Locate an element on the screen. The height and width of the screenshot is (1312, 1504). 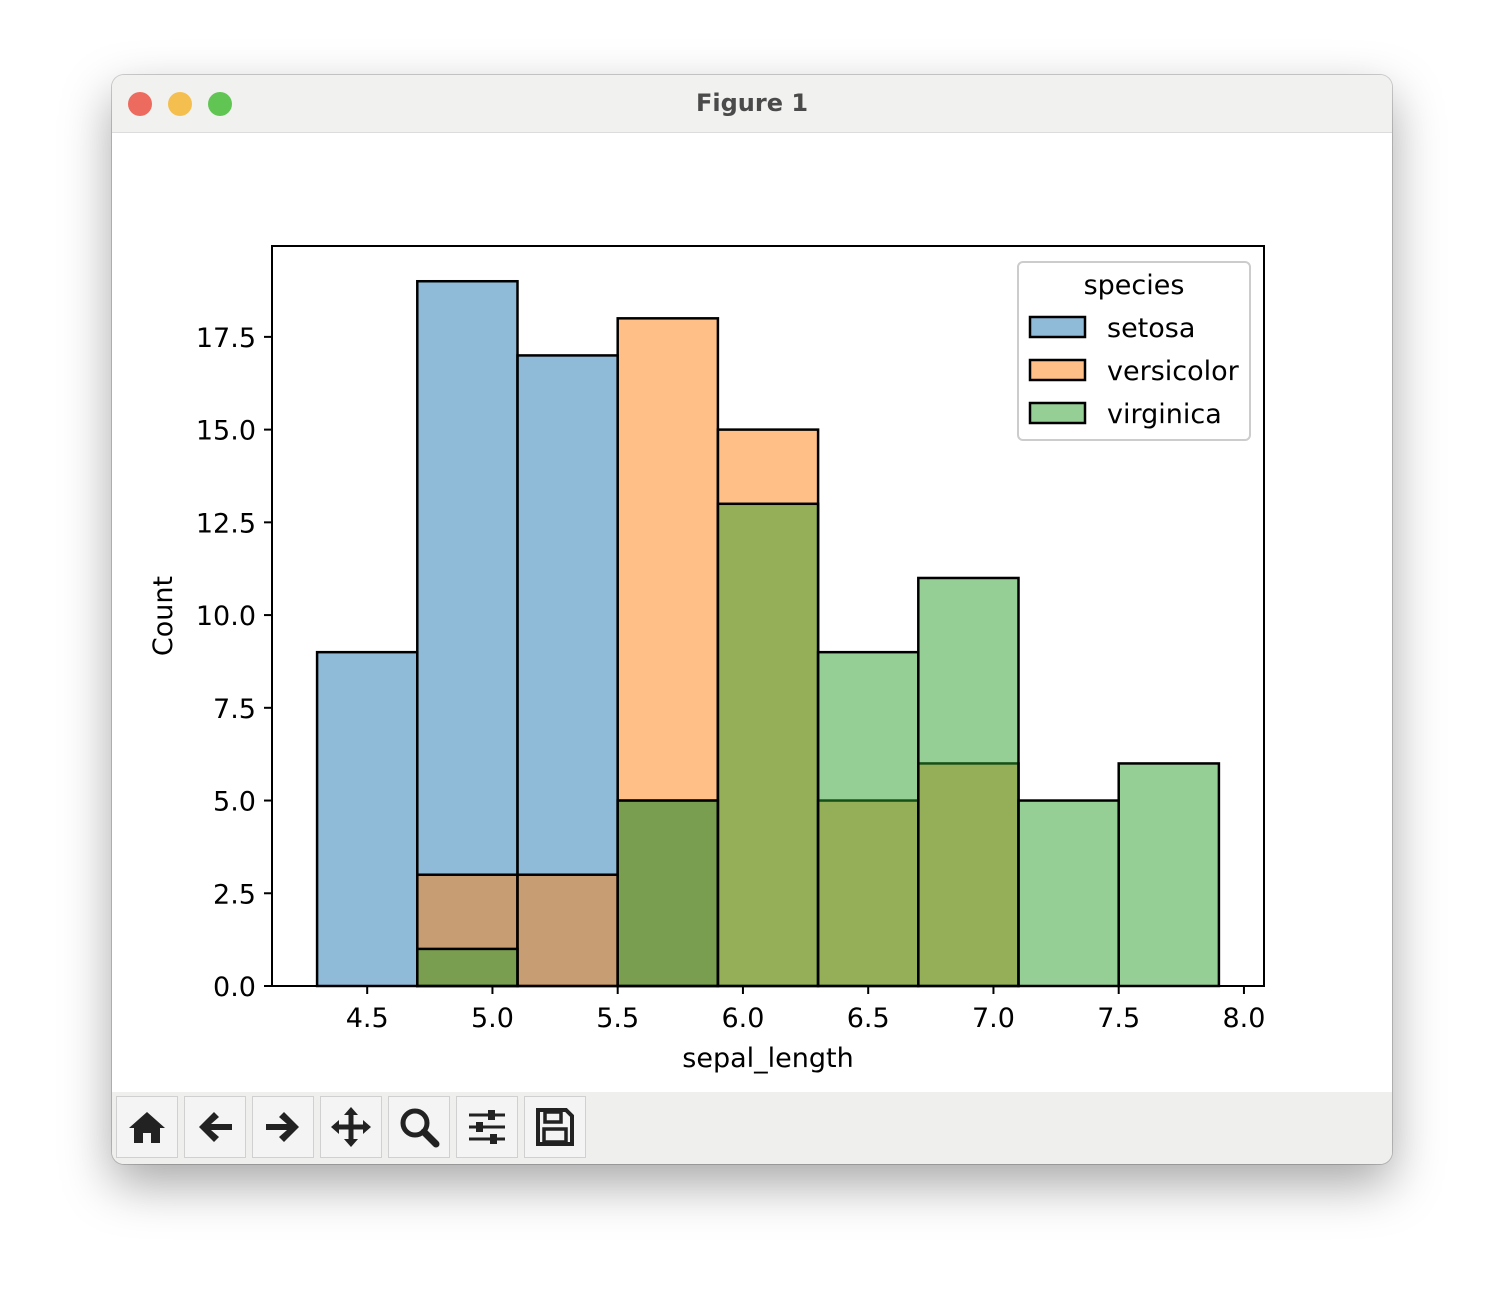
close-button is located at coordinates (140, 104).